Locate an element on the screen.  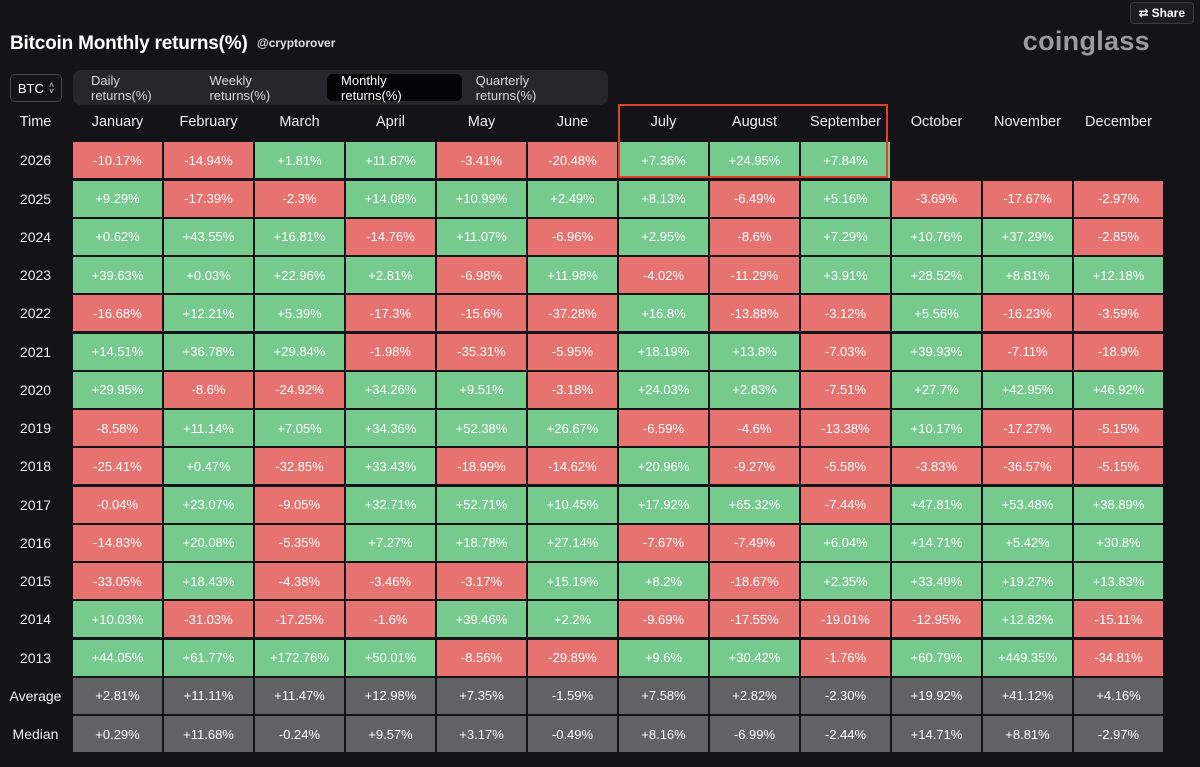
table-cell: -1.76% is located at coordinates (845, 657).